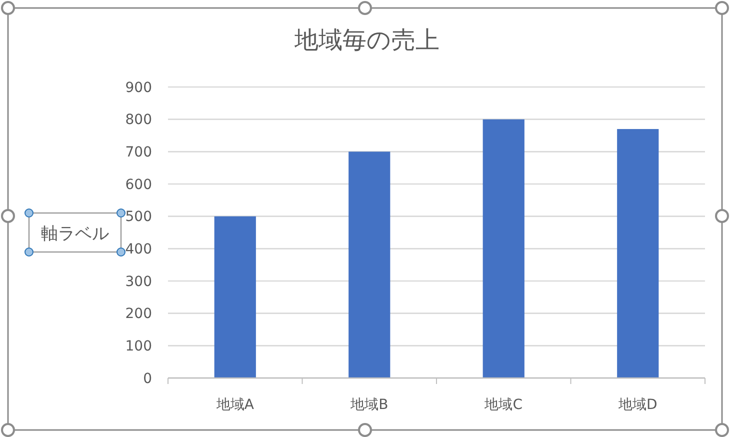 Image resolution: width=730 pixels, height=437 pixels. What do you see at coordinates (75, 234) in the screenshot?
I see `y-axis-title: 軸ラベル` at bounding box center [75, 234].